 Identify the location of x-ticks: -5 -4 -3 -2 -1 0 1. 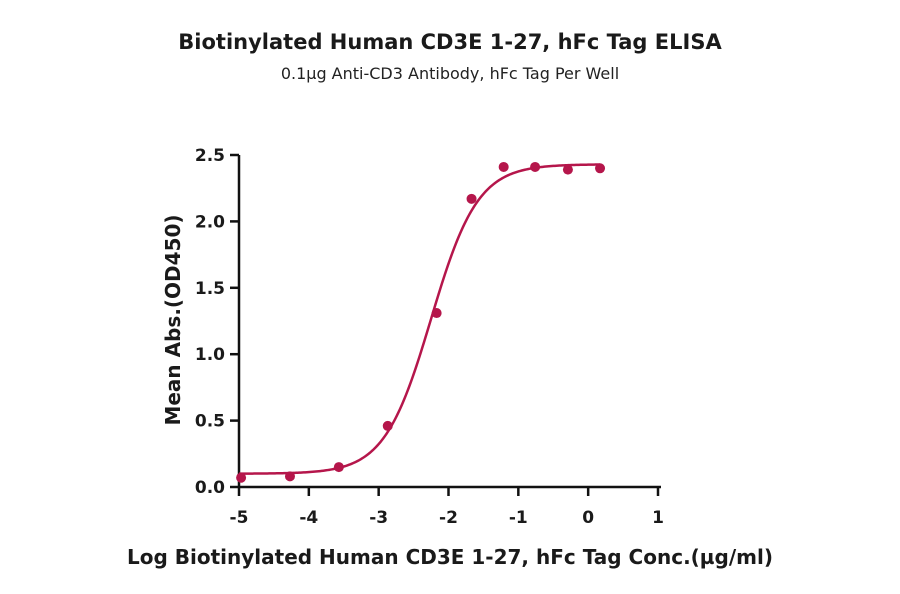
(447, 507).